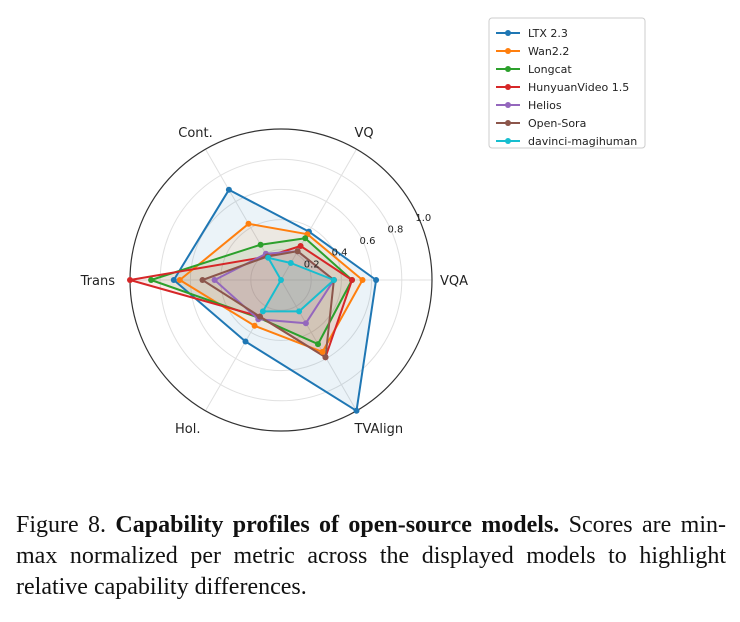 The width and height of the screenshot is (740, 622). Describe the element at coordinates (548, 51) in the screenshot. I see `legend-entry-label: Wan2.2` at that location.